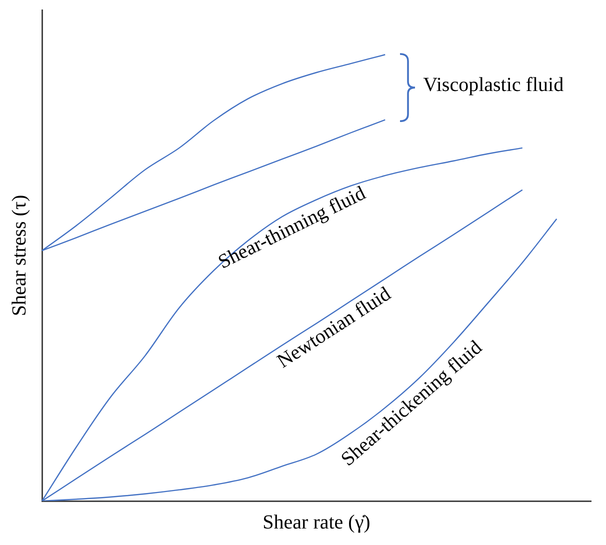 This screenshot has height=545, width=606. I want to click on x-axis-title: Shear rate (γ̇), so click(316, 522).